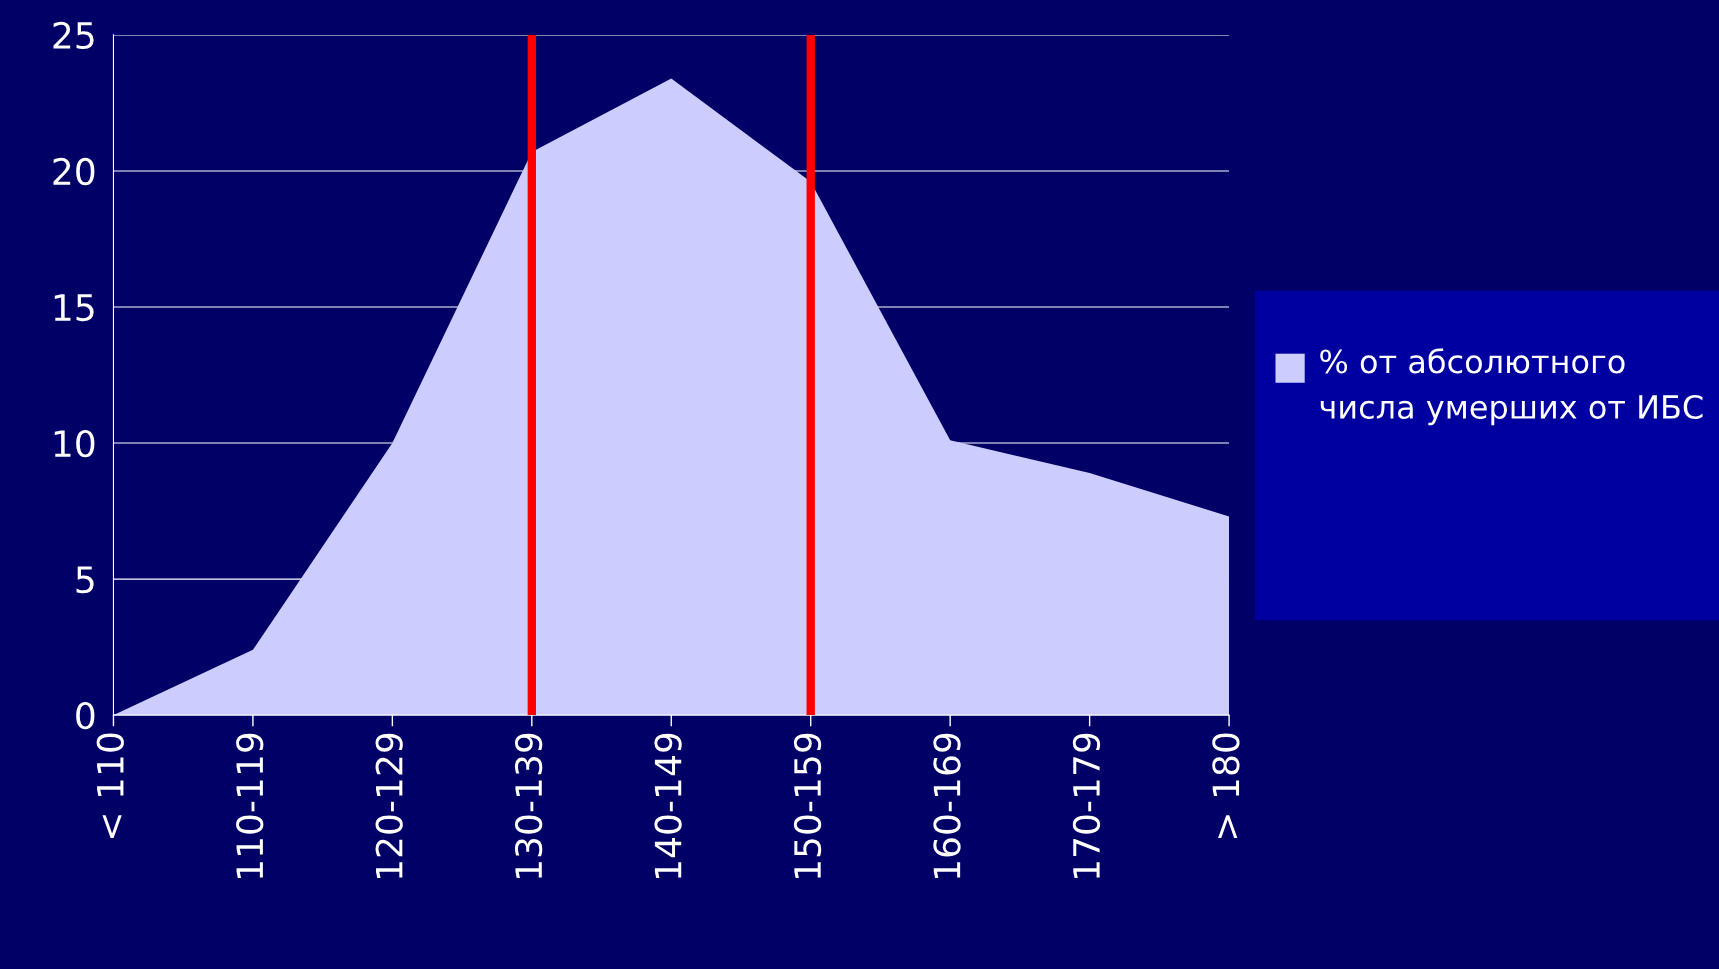  Describe the element at coordinates (74, 308) in the screenshot. I see `y-tick-label: 15` at that location.